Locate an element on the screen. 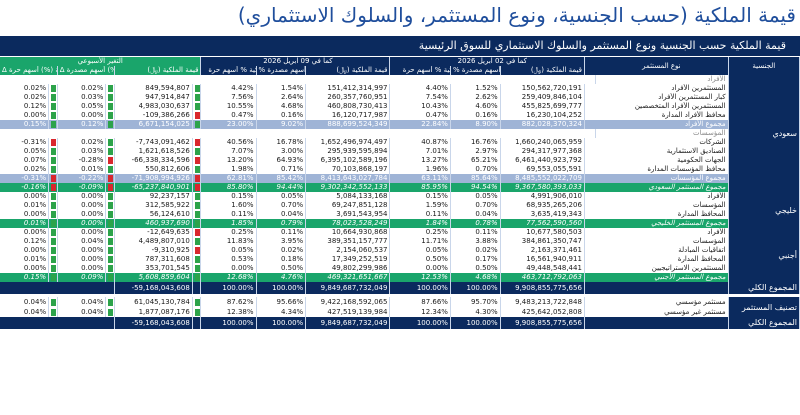 Image resolution: width=800 pixels, height=415 pixels. issued-pct-change: 0.05% is located at coordinates (82, 106).